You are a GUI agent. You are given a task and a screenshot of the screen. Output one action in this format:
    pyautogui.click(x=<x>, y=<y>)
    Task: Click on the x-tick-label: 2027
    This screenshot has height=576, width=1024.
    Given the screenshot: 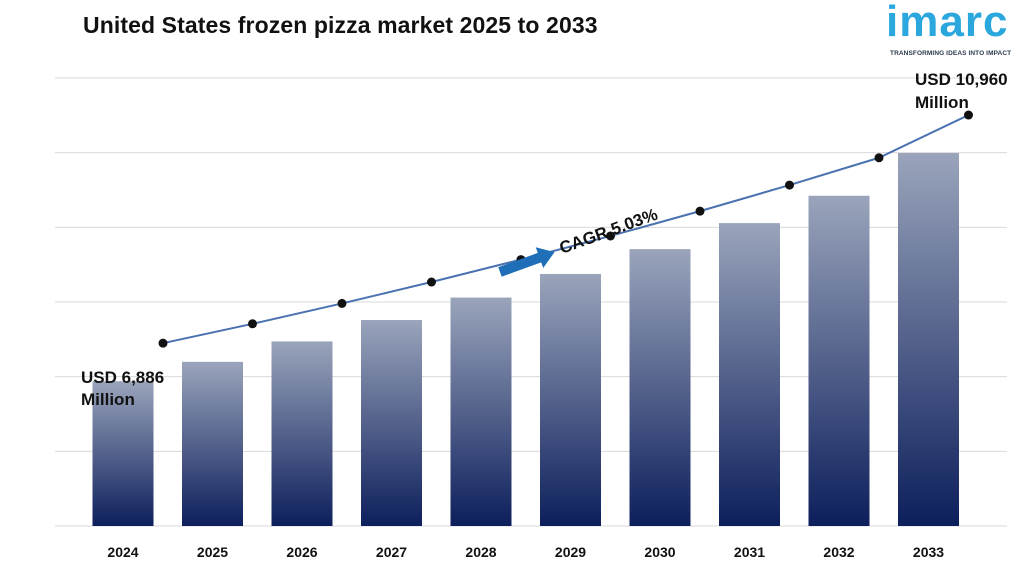 What is the action you would take?
    pyautogui.click(x=391, y=552)
    